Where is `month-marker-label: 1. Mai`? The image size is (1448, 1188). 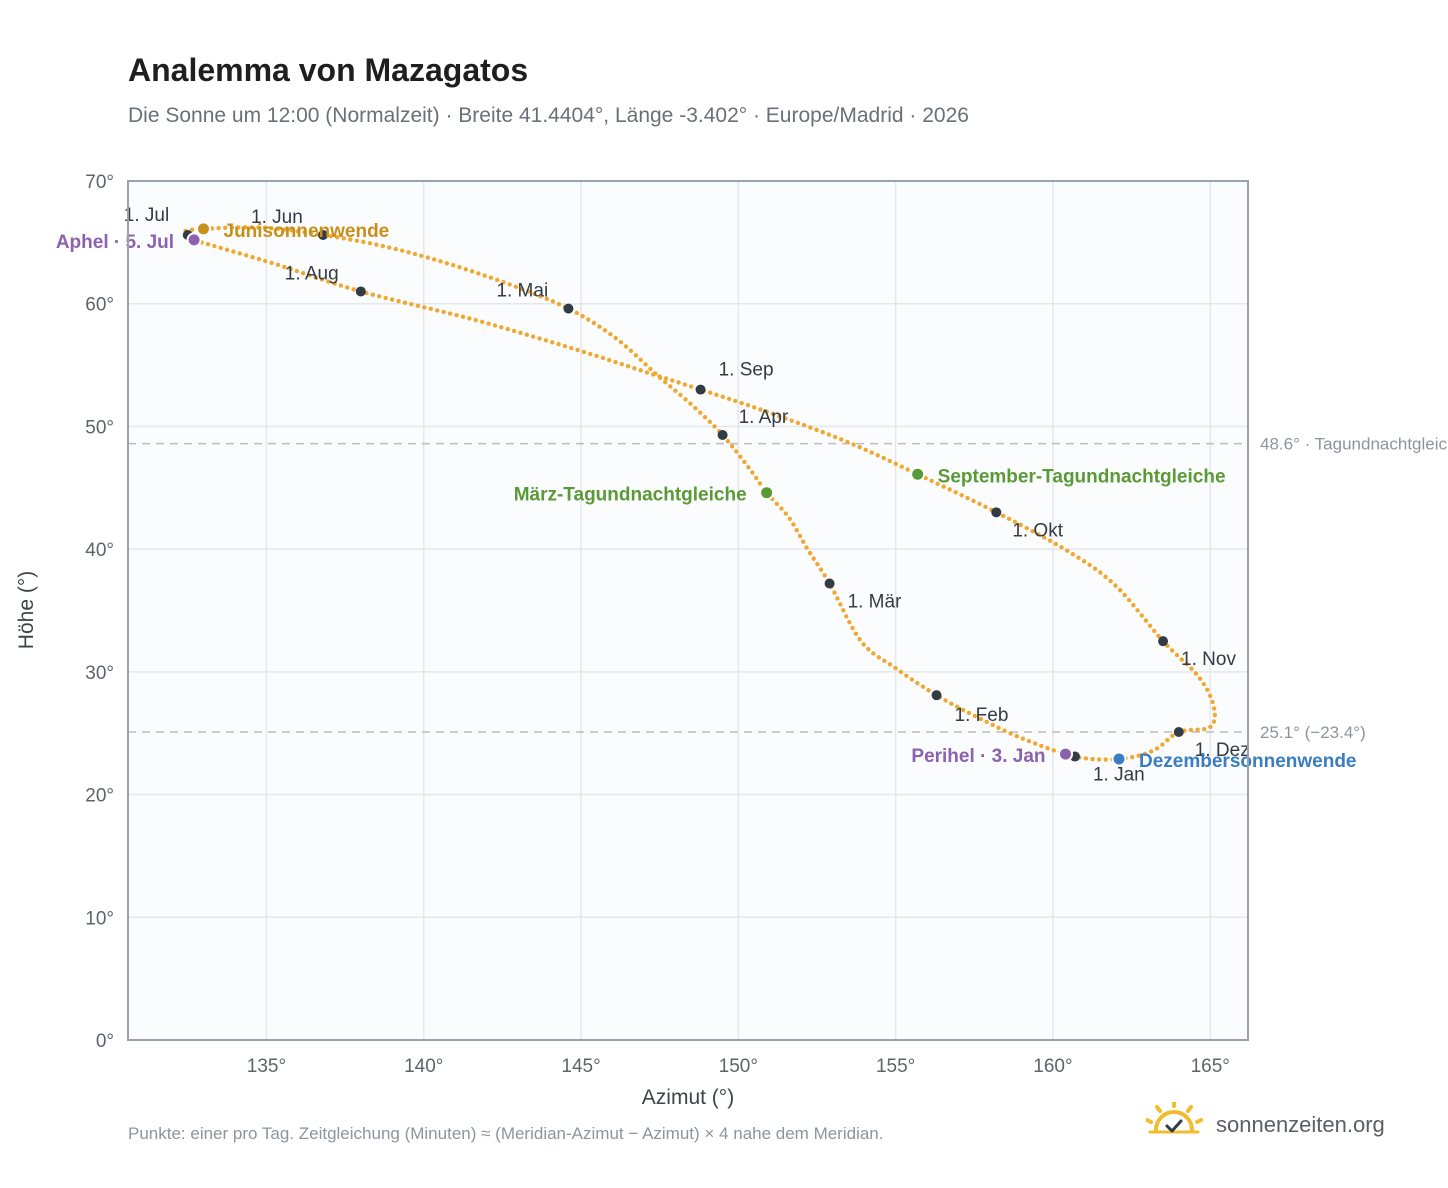
month-marker-label: 1. Mai is located at coordinates (522, 291).